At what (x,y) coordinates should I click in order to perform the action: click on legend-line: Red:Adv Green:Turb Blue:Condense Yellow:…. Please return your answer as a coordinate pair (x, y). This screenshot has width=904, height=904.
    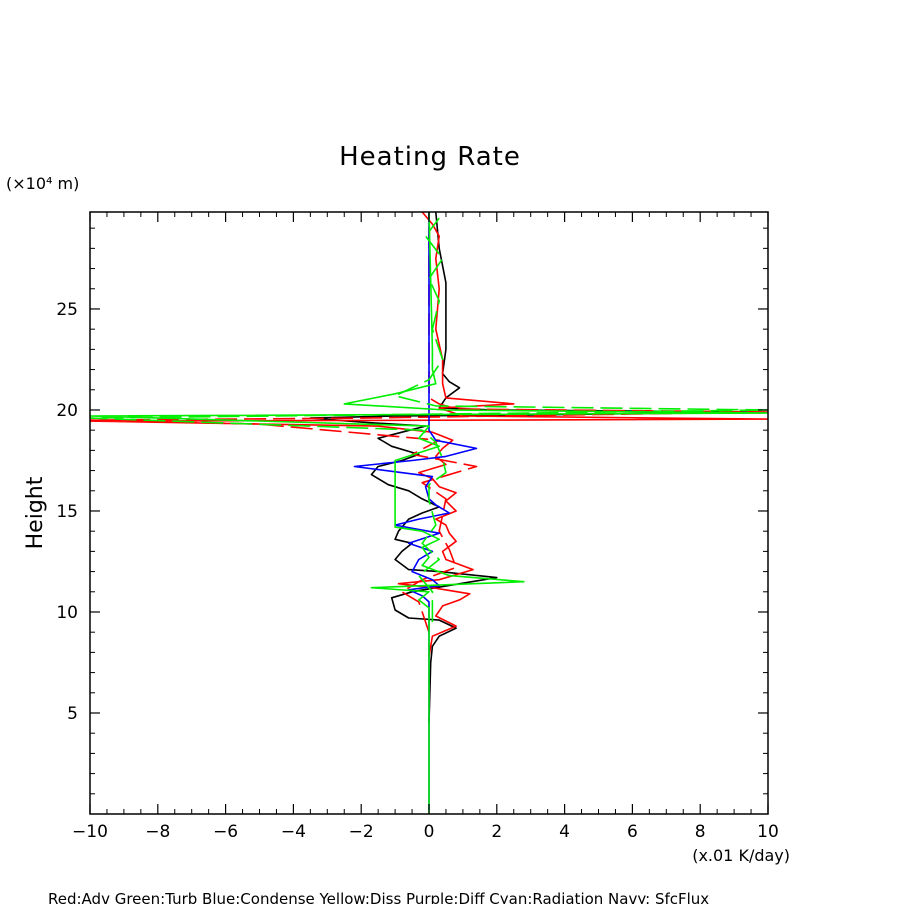
    Looking at the image, I should click on (378, 897).